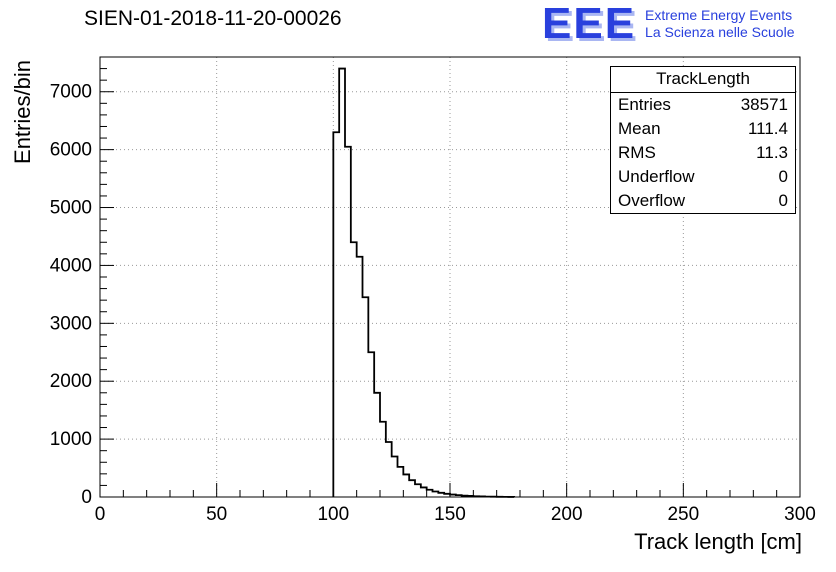 The image size is (836, 572). I want to click on stats-row-overflow: Overflow 0, so click(703, 201).